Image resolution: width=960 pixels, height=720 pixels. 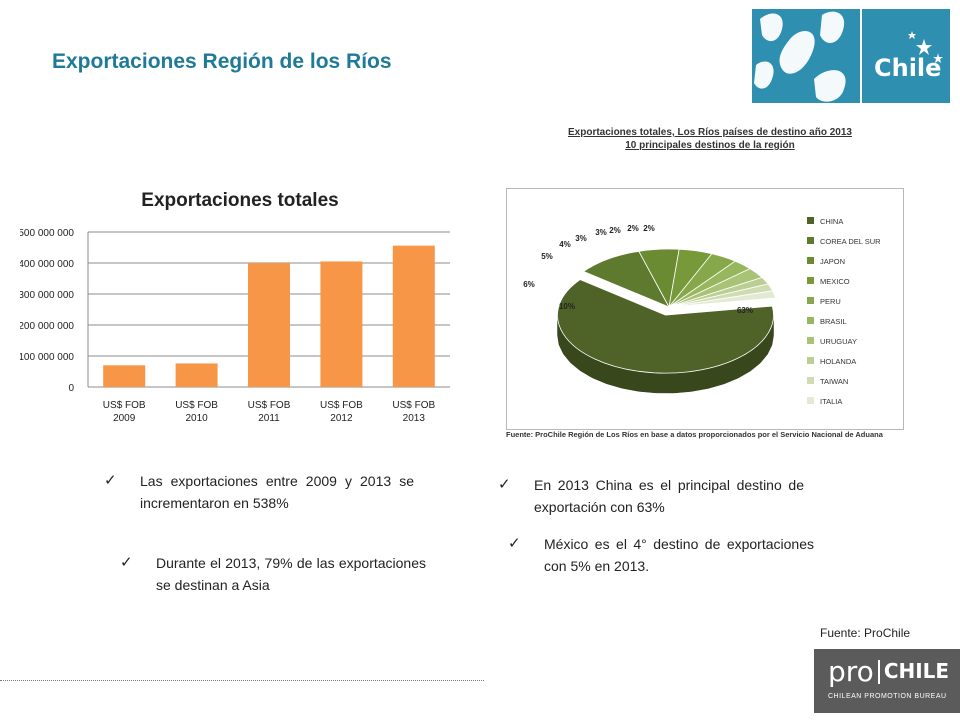 I want to click on x-tick-label: US$ FOB 2009, so click(x=124, y=412).